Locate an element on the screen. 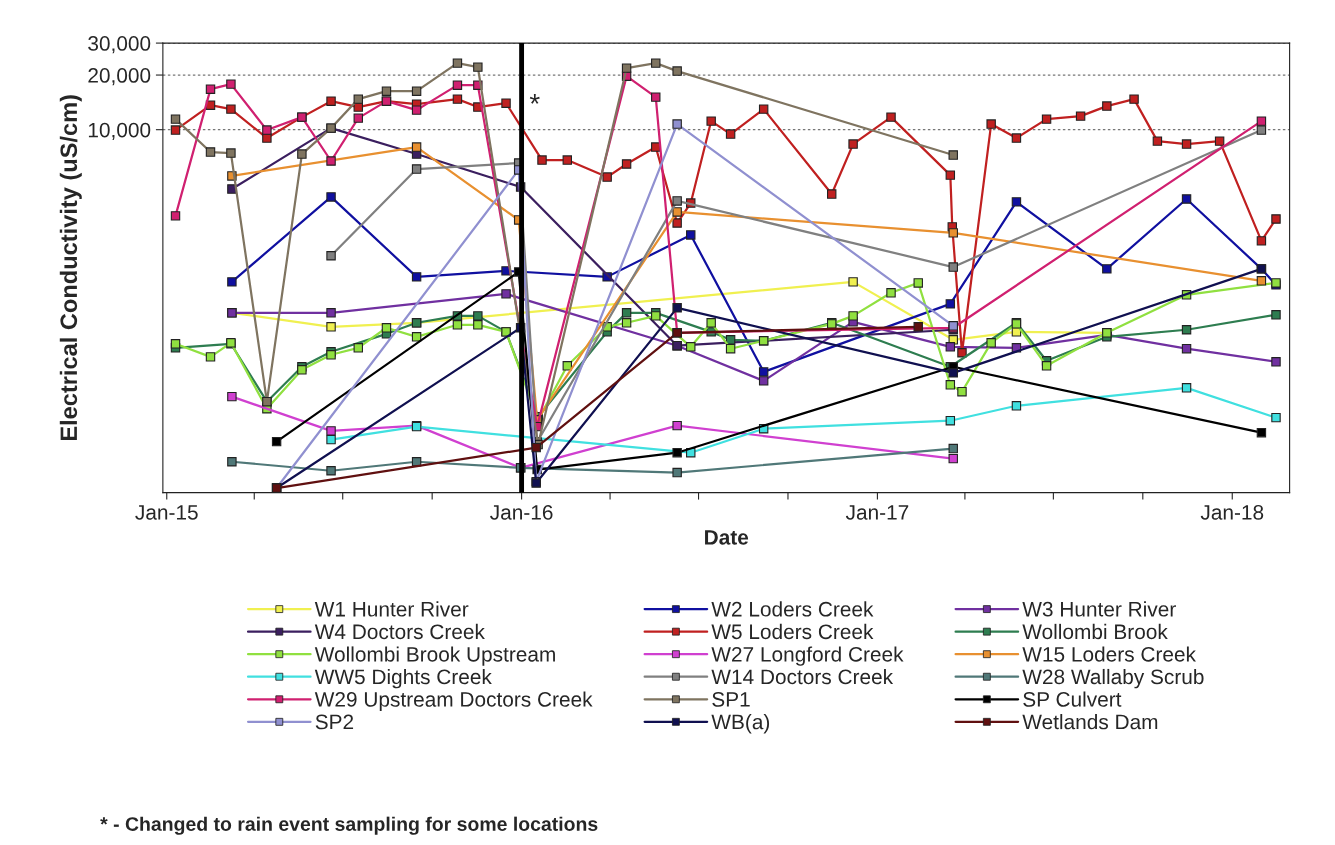 Image resolution: width=1335 pixels, height=845 pixels. y-tick-label: 10,000 is located at coordinates (119, 131).